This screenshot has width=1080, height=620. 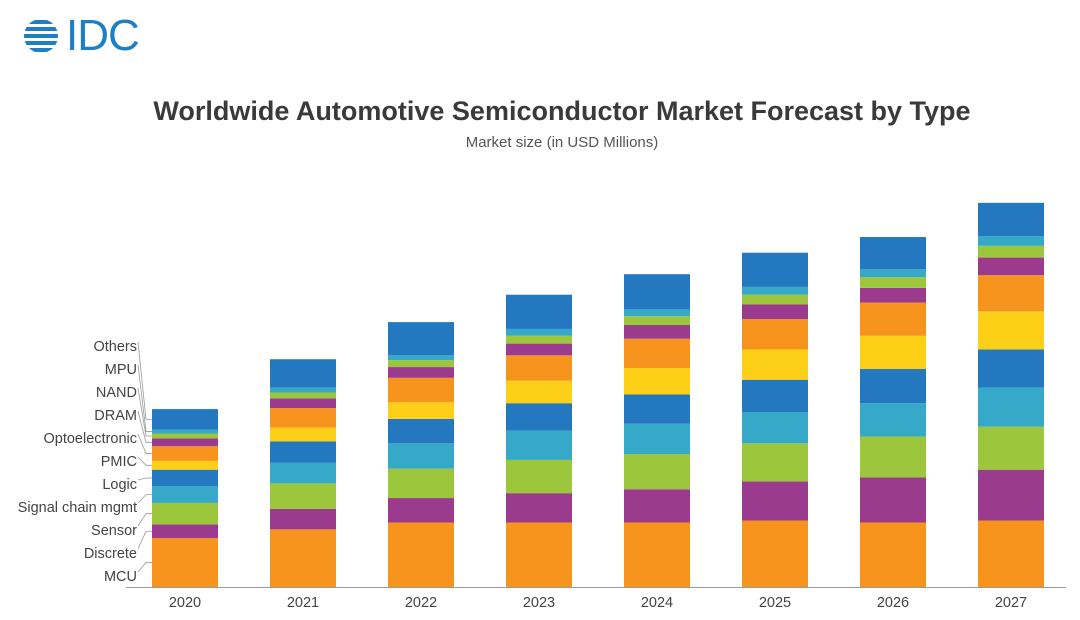 I want to click on bar-segment-2026-mpu, so click(x=893, y=273).